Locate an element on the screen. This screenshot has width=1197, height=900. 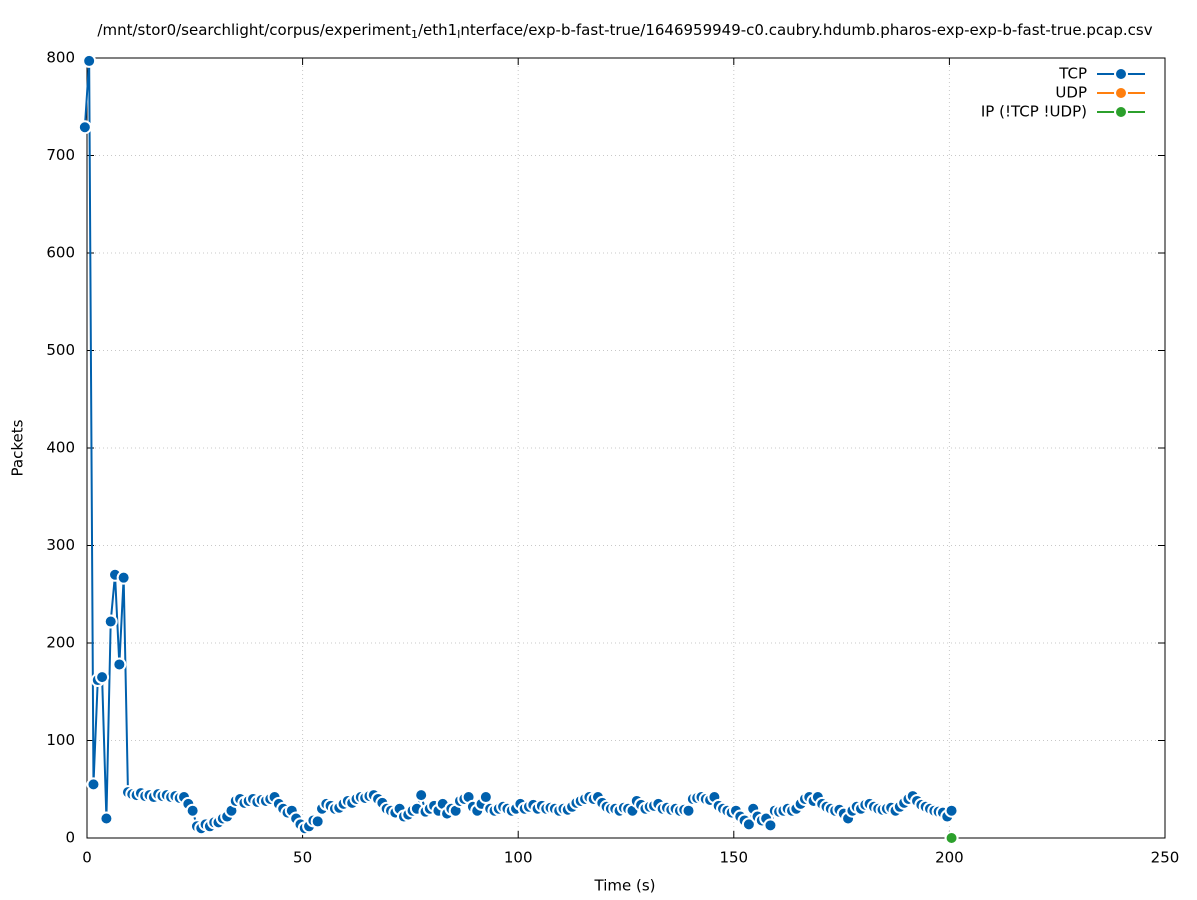
y-tick-label: 100 is located at coordinates (60, 740).